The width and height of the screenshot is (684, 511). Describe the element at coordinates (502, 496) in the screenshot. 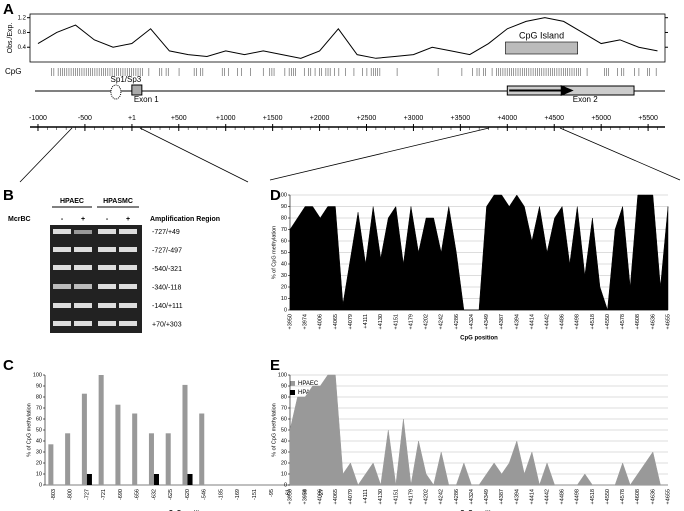

I see `x-tick-label: +4387` at that location.